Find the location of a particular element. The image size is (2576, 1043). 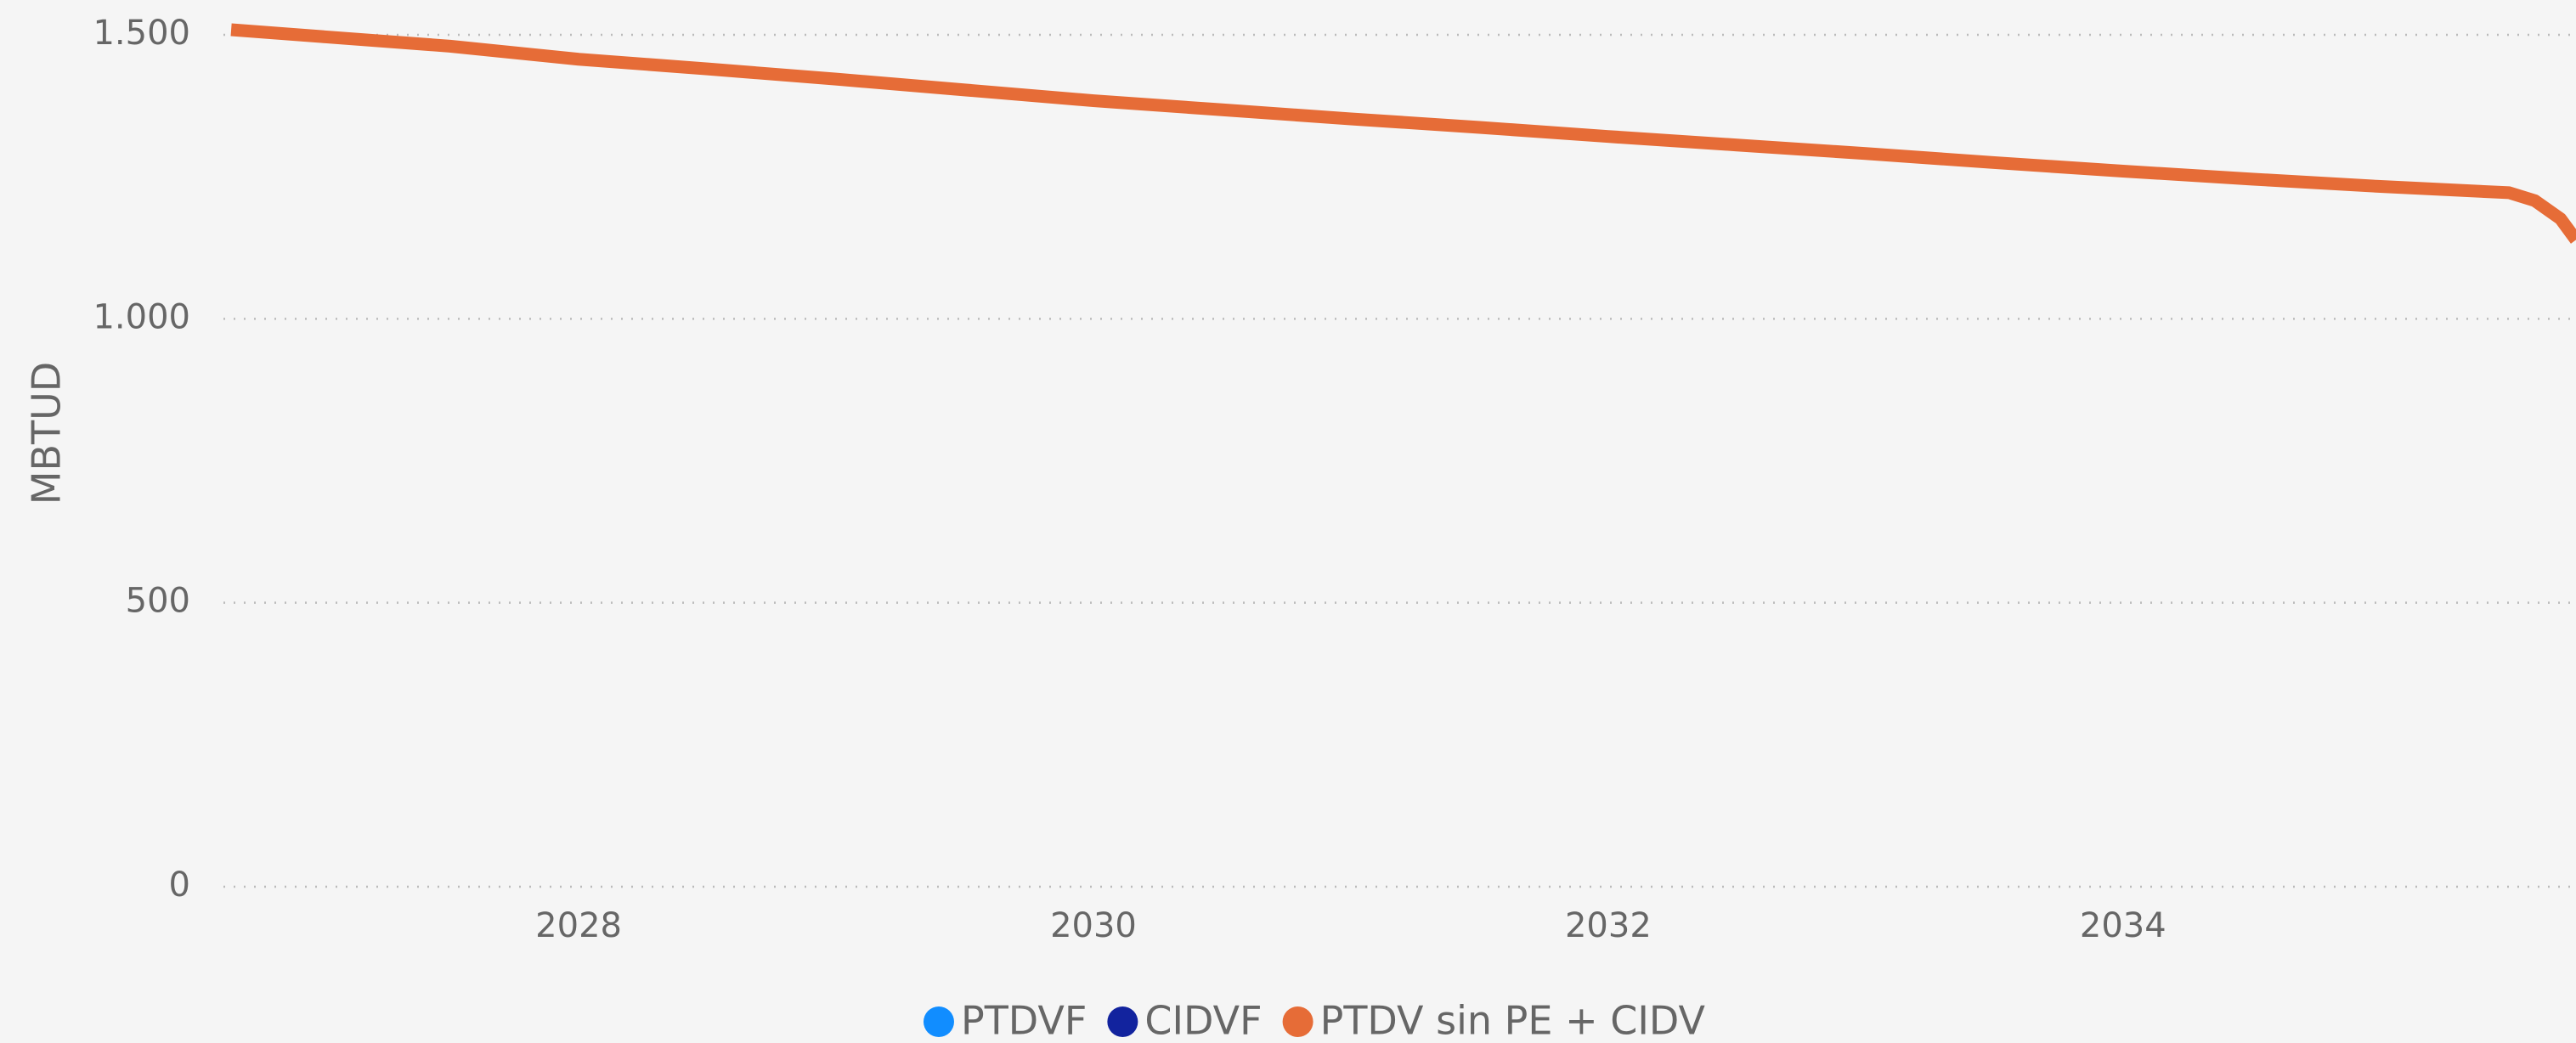

legend-label: CIDVF is located at coordinates (1203, 1020).